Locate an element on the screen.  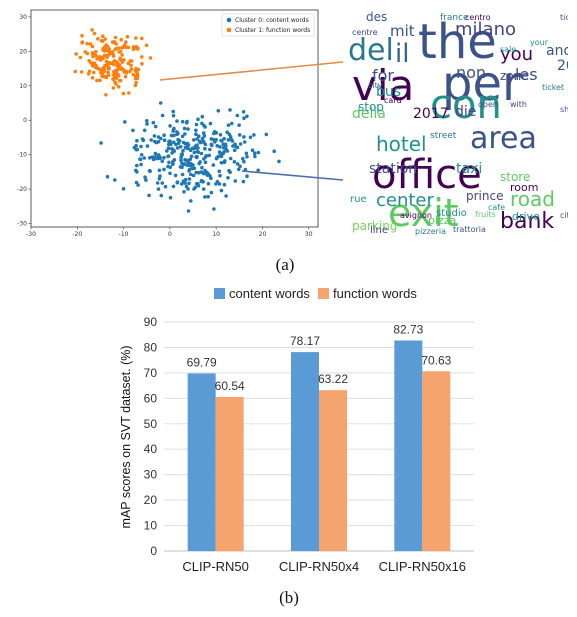
wordcloud-word: with is located at coordinates (518, 104).